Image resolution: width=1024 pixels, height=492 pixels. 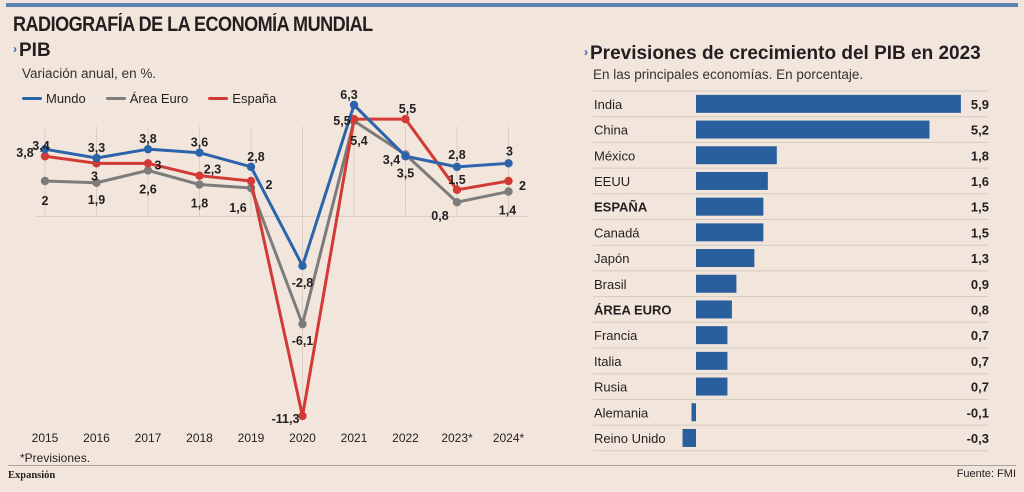 I want to click on data-label-mundo-2018: 3,6, so click(x=199, y=143).